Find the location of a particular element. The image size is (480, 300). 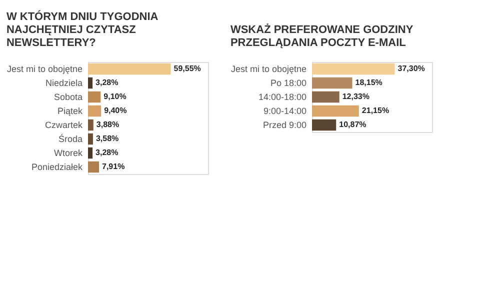

y-tick-label: Piątek is located at coordinates (70, 111).